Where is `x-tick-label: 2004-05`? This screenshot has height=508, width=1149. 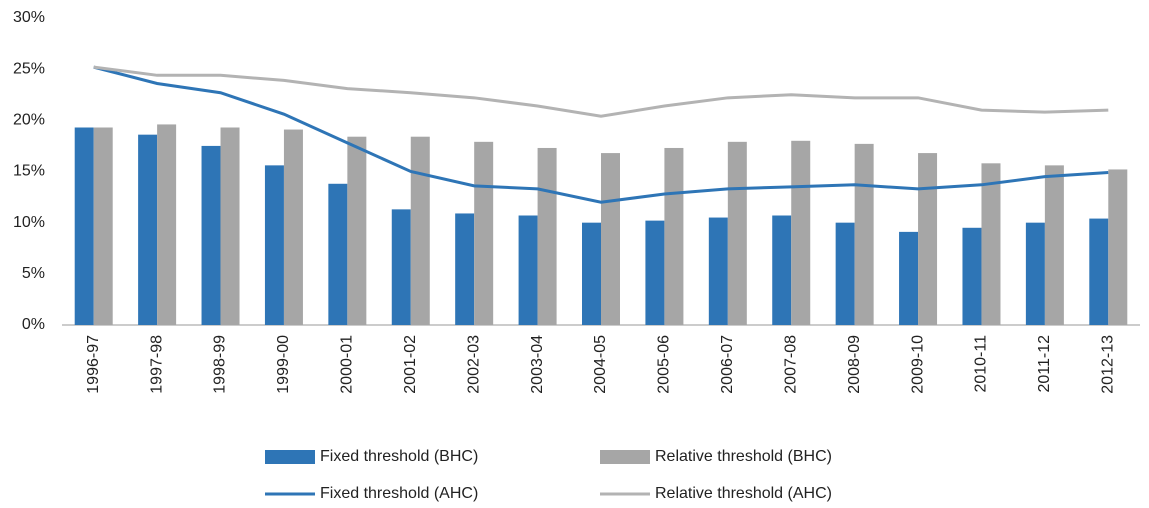 x-tick-label: 2004-05 is located at coordinates (600, 364).